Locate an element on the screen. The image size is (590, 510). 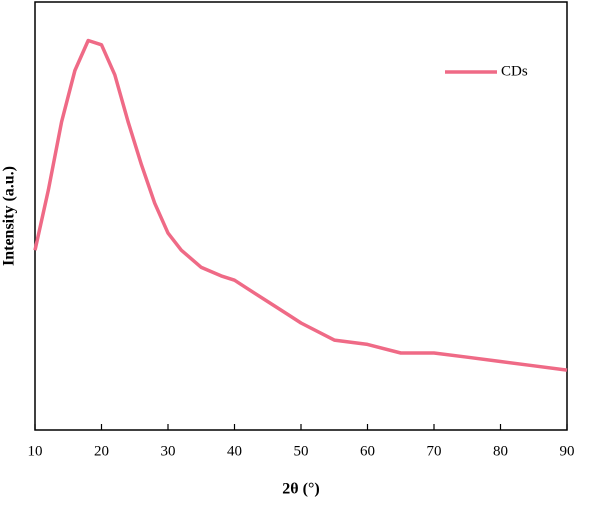
x-tick-label: 30 is located at coordinates (168, 451).